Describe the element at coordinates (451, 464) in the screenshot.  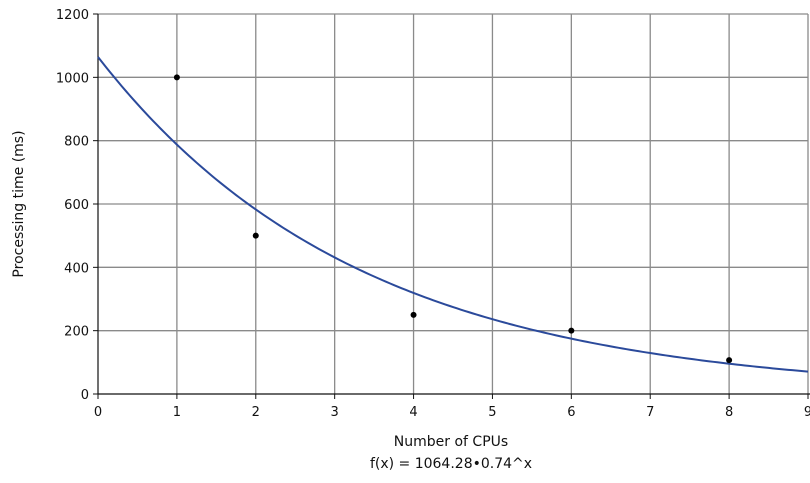
I see `fit-equation: f(x) = 1064.28•0.74^x` at that location.